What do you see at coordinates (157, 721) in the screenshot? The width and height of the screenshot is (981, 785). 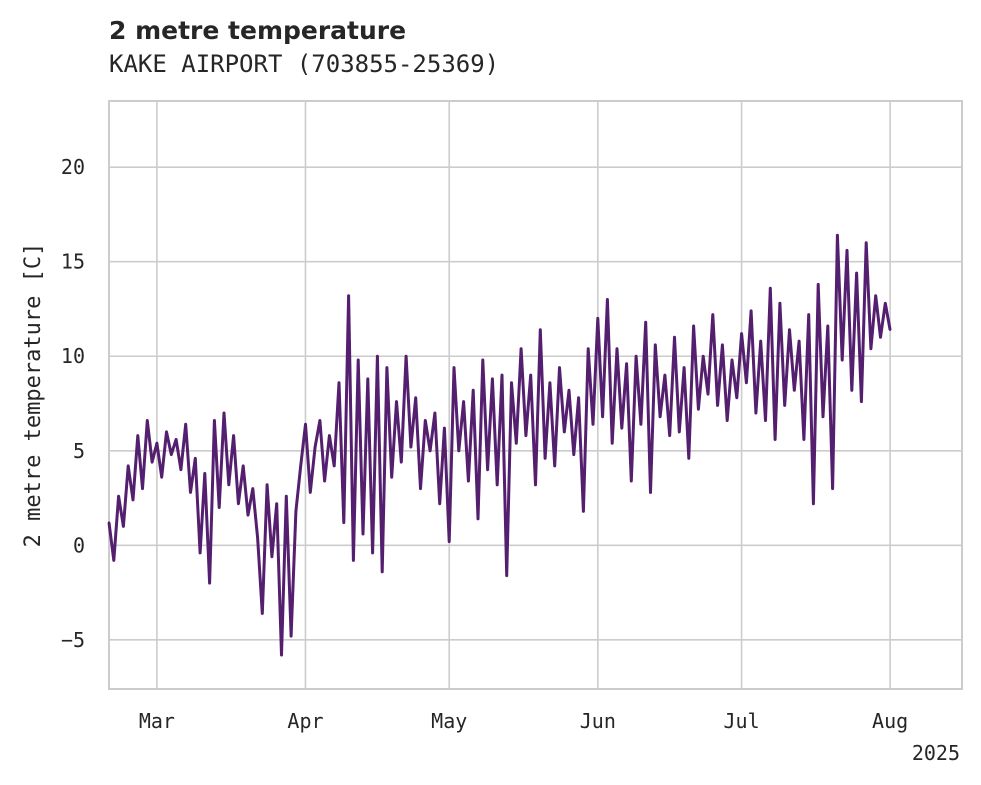 I see `x-tick-label: Mar` at bounding box center [157, 721].